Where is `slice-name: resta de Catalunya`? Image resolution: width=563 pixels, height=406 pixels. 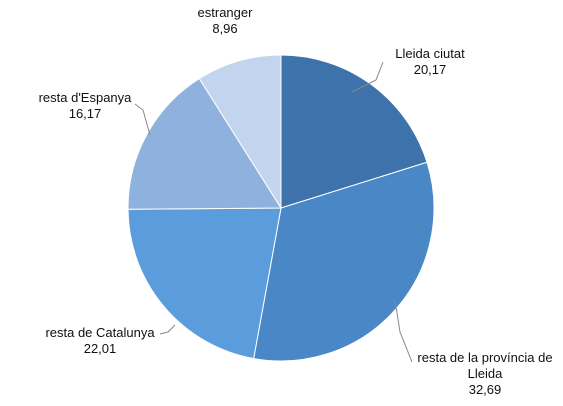
slice-name: resta de Catalunya is located at coordinates (100, 332).